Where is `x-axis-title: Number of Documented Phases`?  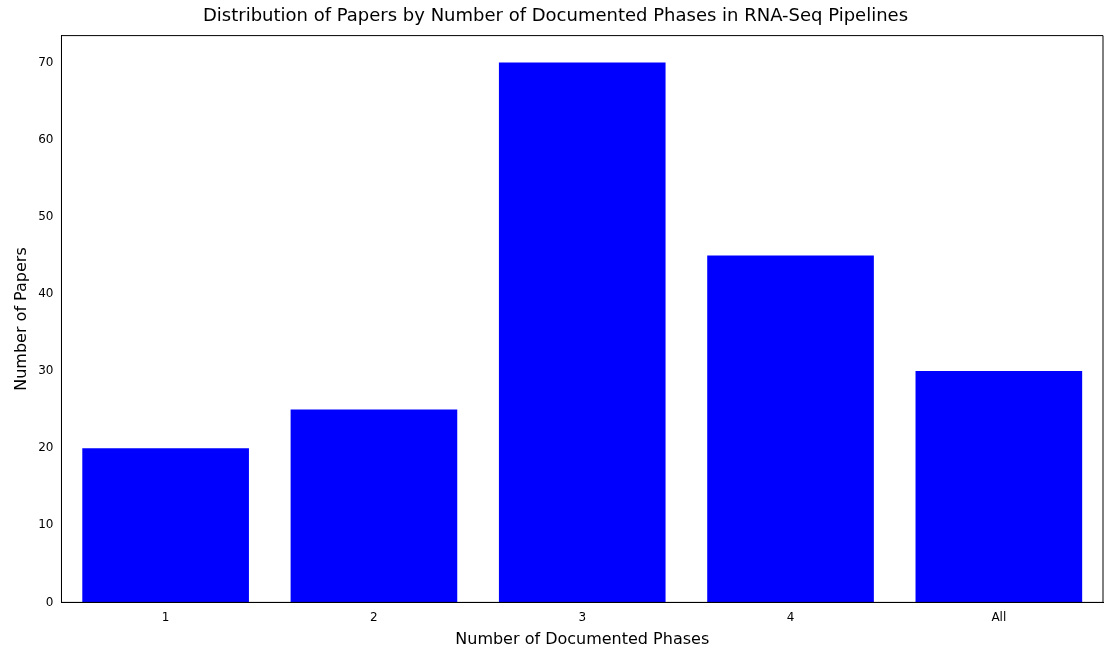
x-axis-title: Number of Documented Phases is located at coordinates (582, 638).